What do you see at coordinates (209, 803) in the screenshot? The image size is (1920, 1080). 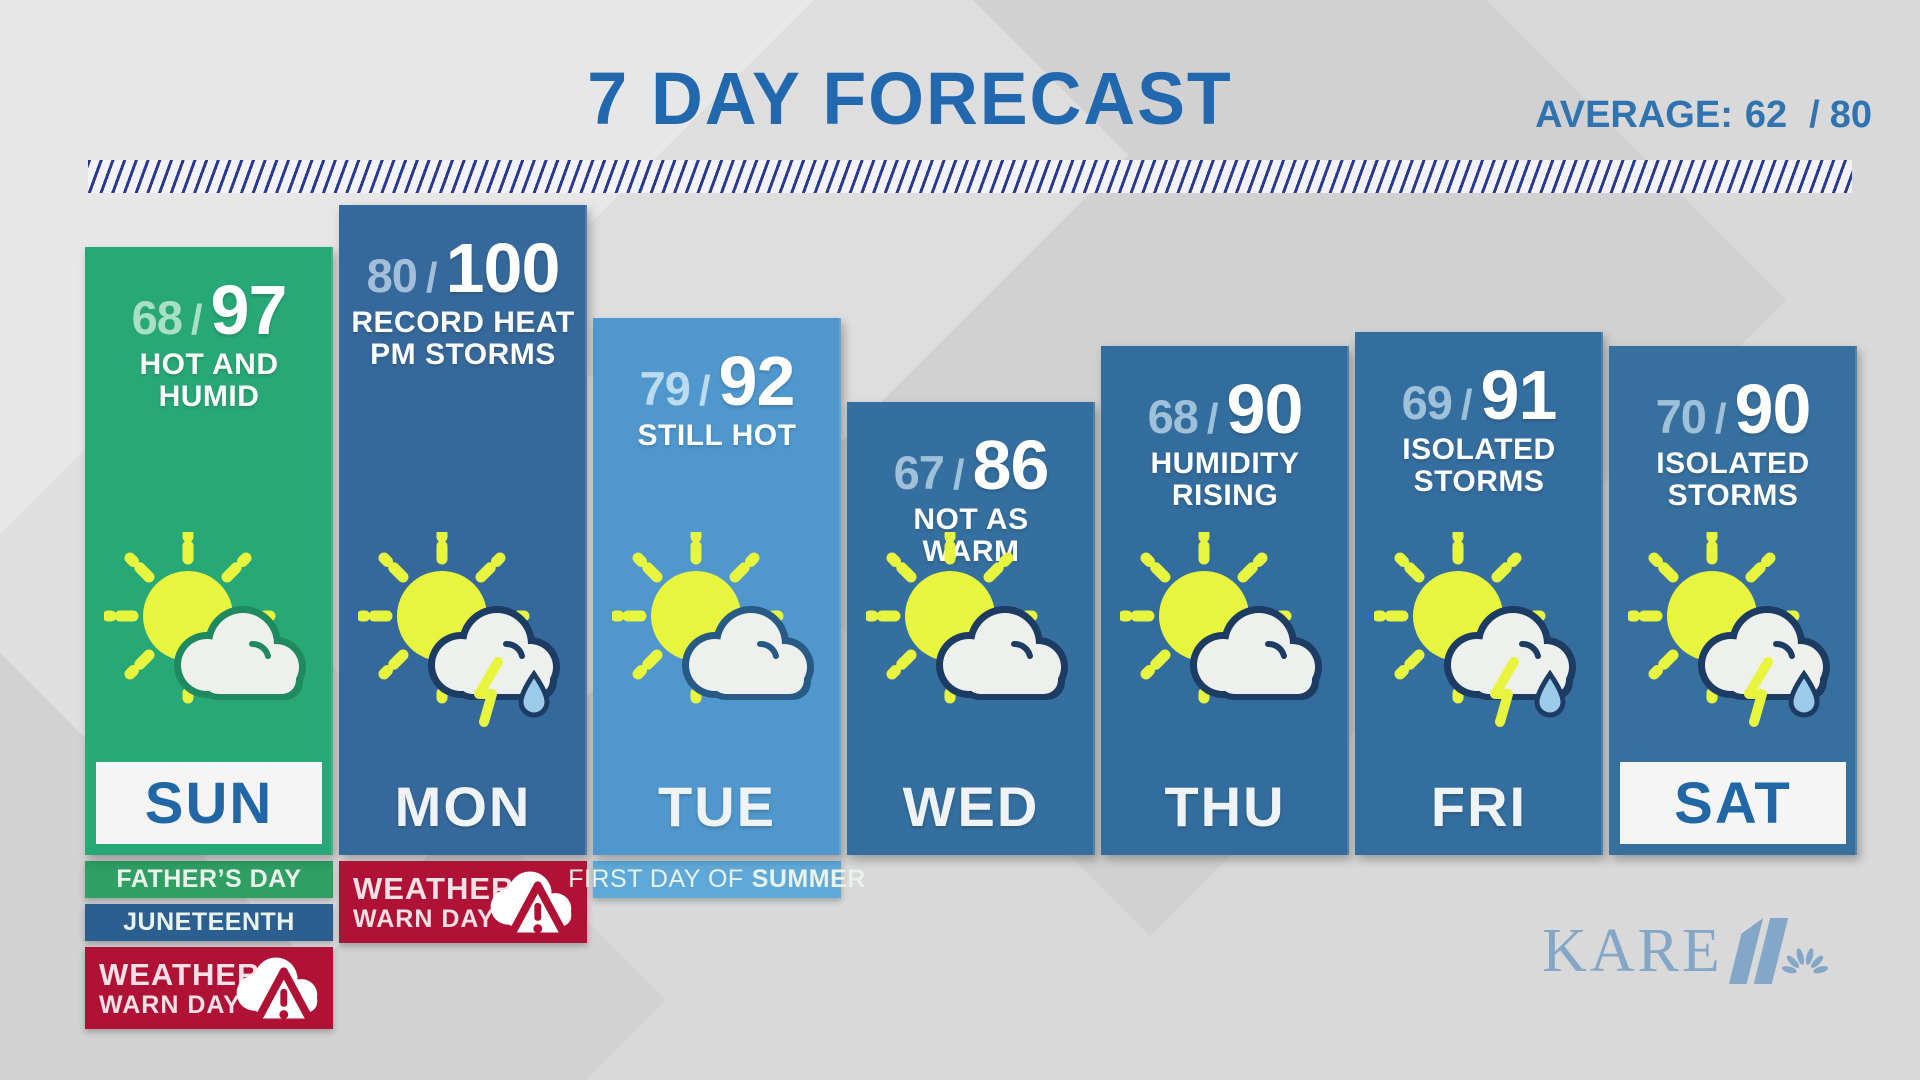 I see `day-label-sun: SUN` at bounding box center [209, 803].